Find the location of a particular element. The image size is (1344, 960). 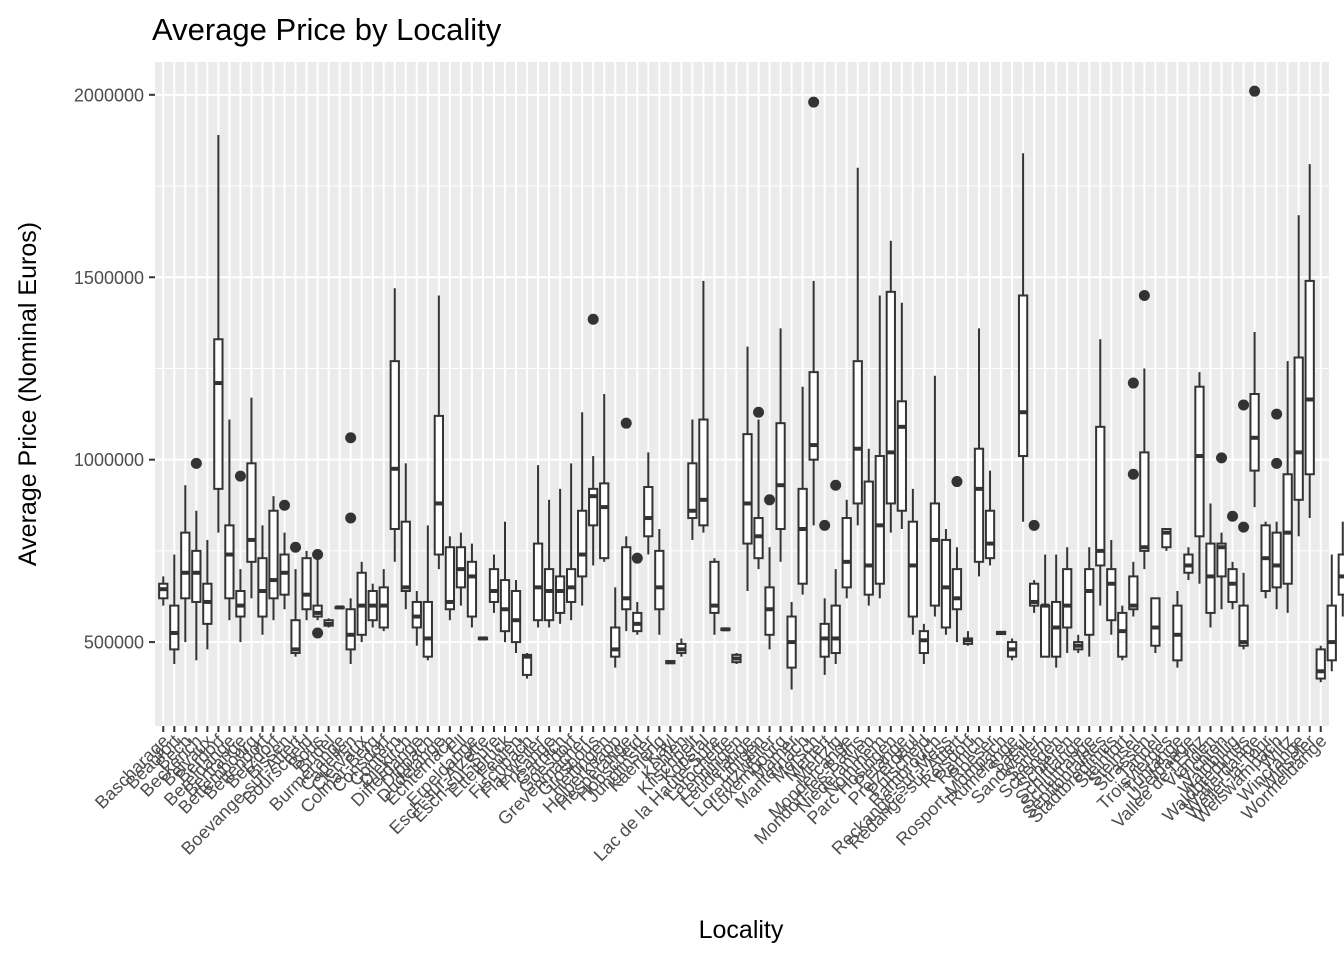

y-tick-label: 1500000 is located at coordinates (109, 278).